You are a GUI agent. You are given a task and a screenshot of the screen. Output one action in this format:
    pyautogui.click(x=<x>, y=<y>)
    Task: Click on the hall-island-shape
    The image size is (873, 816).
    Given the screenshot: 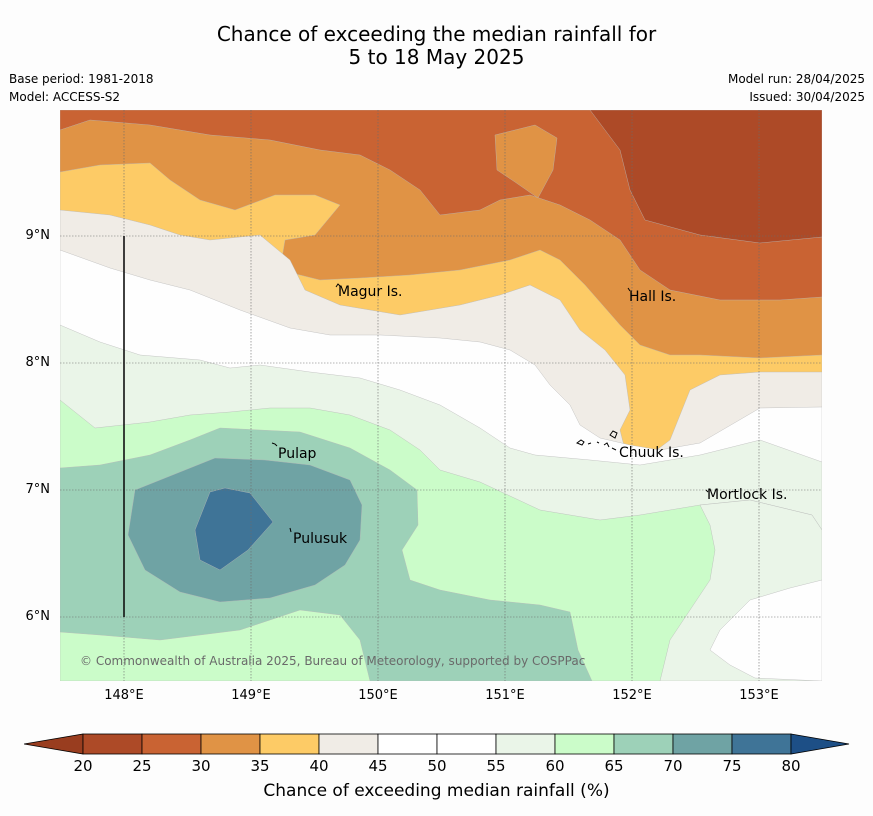 What is the action you would take?
    pyautogui.click(x=629, y=289)
    